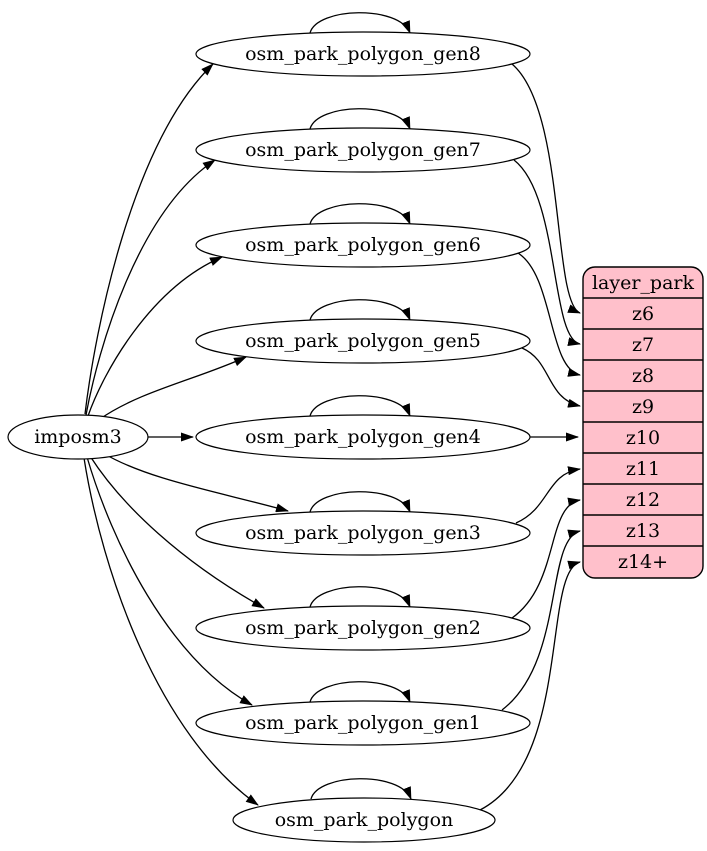 The image size is (707, 851). I want to click on edge-gen1-to-z13, so click(541, 620).